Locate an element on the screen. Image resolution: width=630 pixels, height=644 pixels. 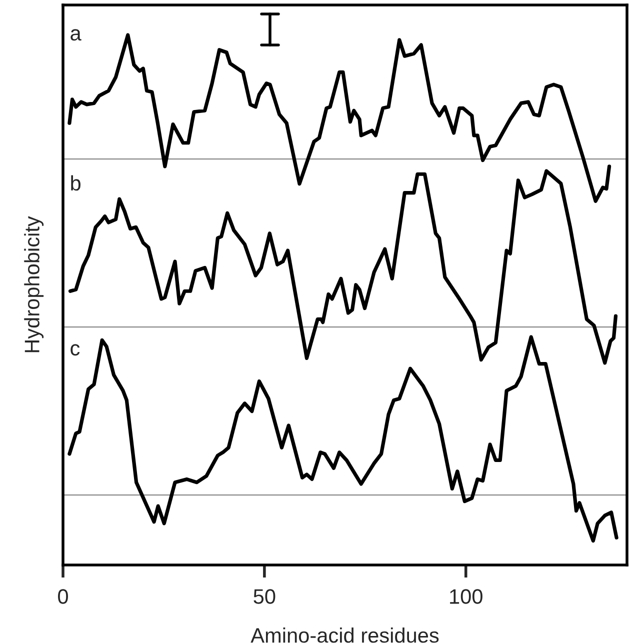
x-tick-label: 0 is located at coordinates (63, 596).